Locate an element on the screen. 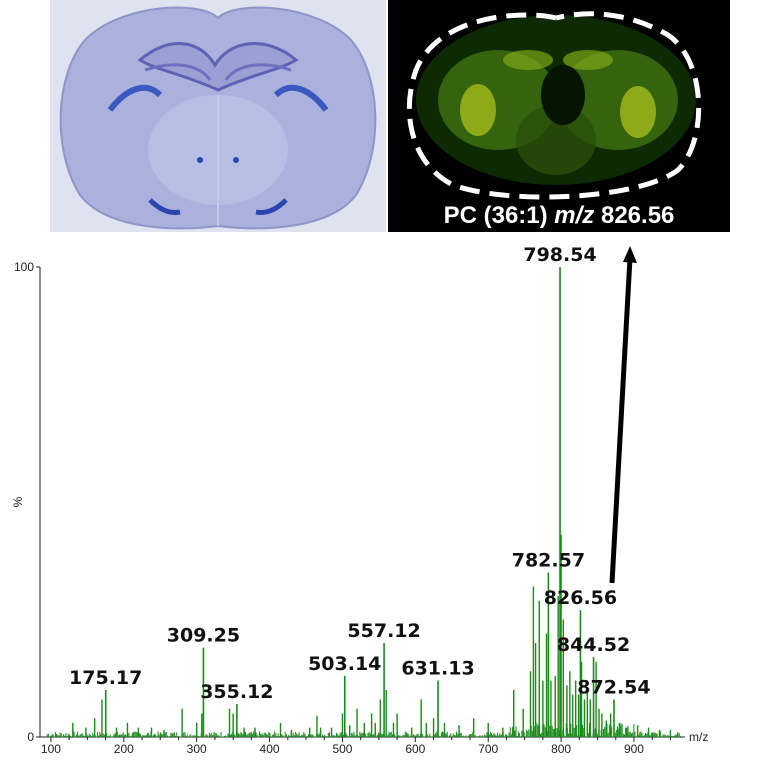  peak-label: 631.13 is located at coordinates (437, 669).